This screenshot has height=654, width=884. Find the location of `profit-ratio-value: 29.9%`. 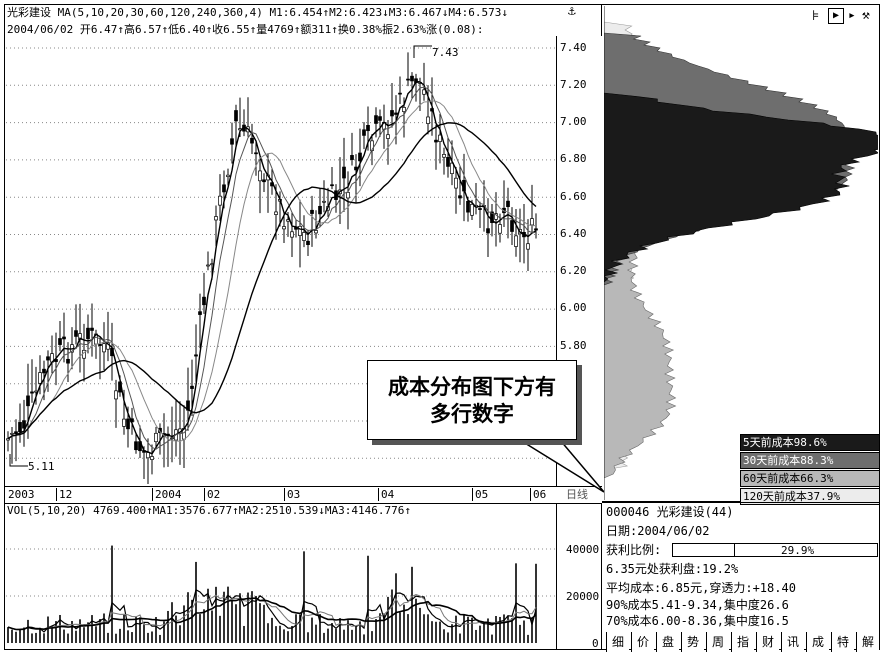

profit-ratio-value: 29.9% is located at coordinates (798, 550).